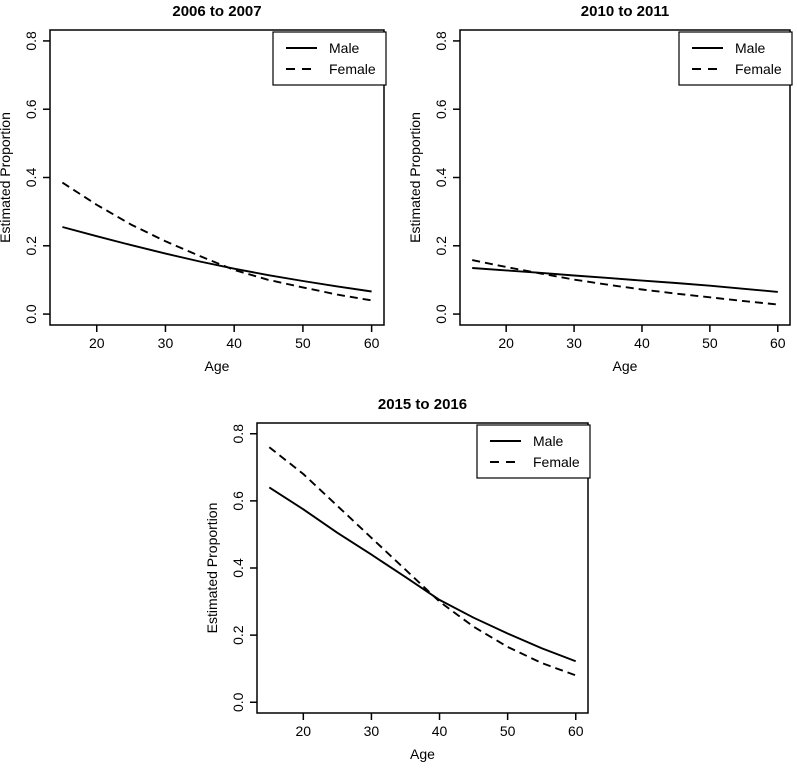 The height and width of the screenshot is (772, 797). I want to click on chart-title: 2015 to 2016, so click(422, 404).